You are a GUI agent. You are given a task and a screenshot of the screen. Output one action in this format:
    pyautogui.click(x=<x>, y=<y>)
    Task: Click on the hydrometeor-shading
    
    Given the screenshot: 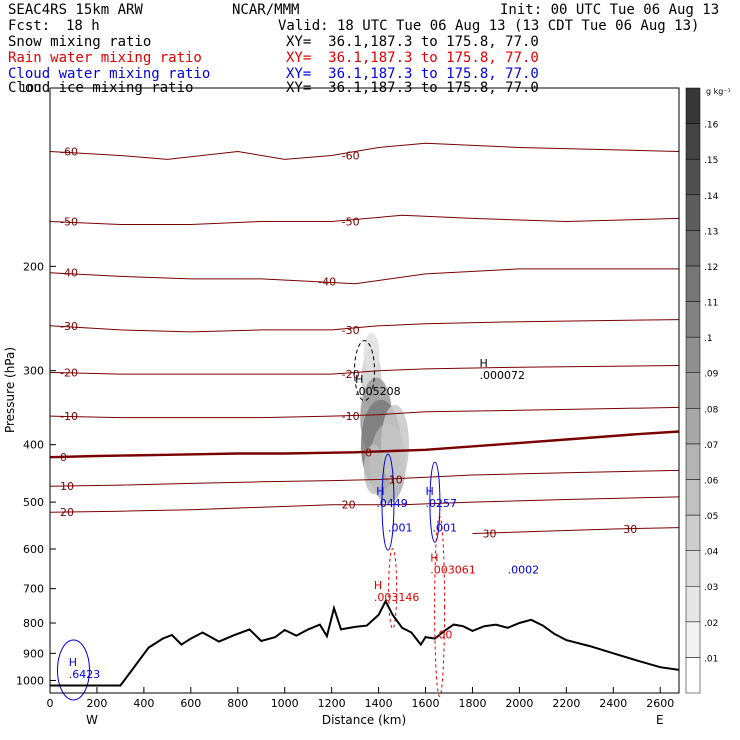 What is the action you would take?
    pyautogui.click(x=385, y=418)
    